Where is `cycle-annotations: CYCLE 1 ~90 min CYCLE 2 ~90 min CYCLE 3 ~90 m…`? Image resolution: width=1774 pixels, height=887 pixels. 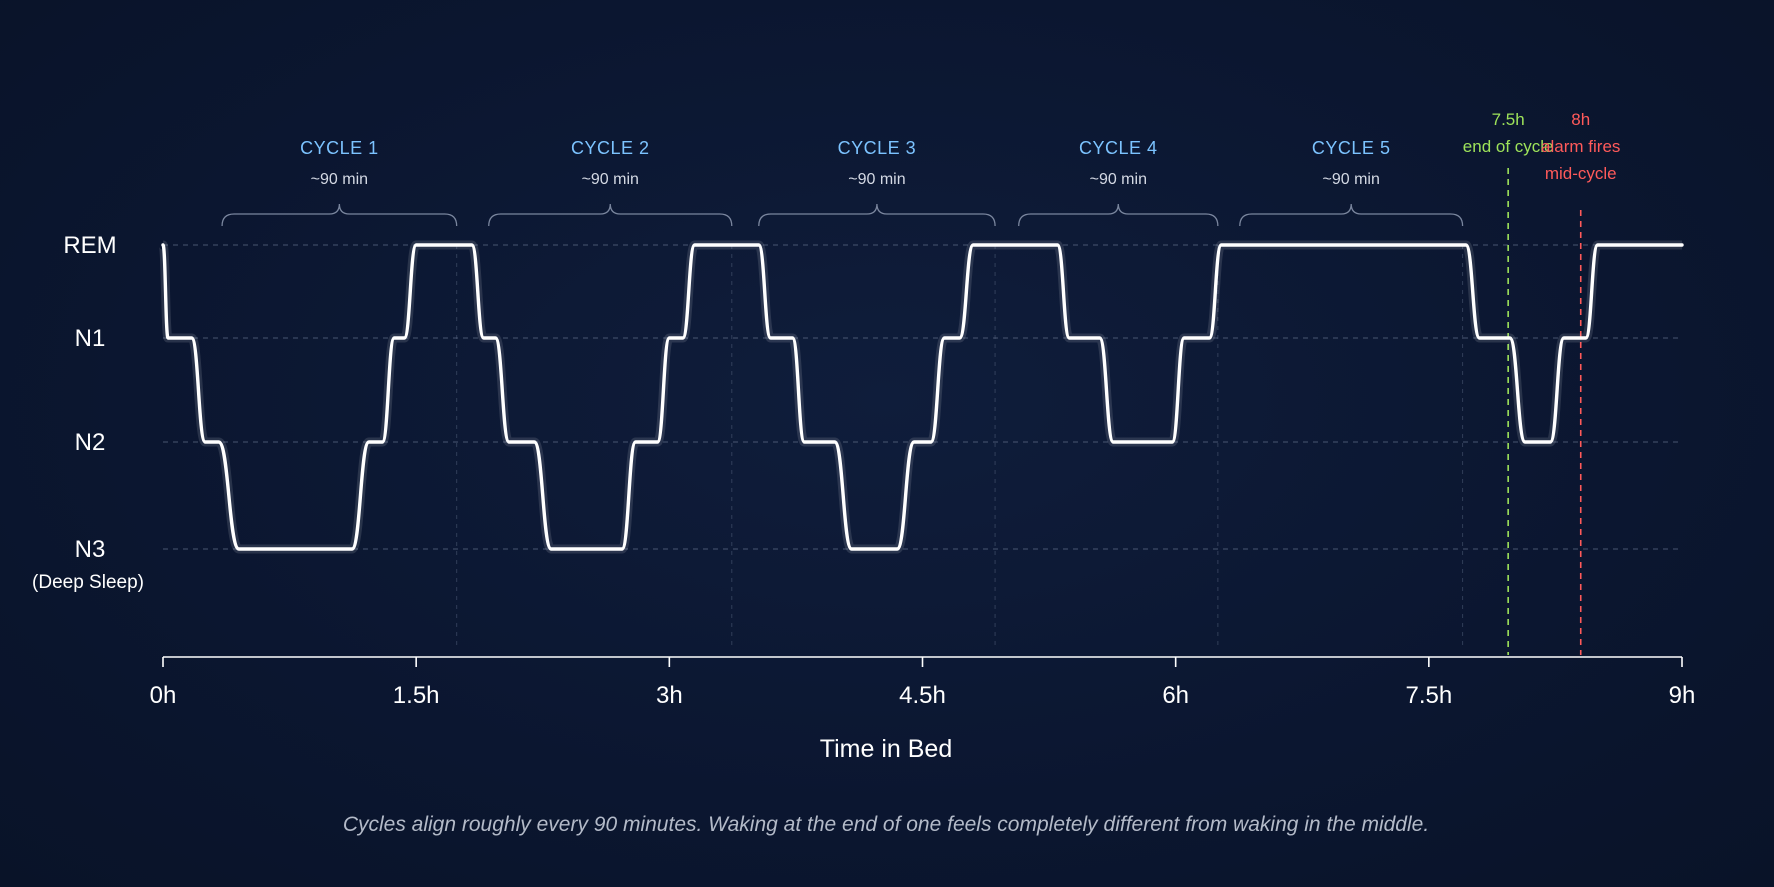 cycle-annotations: CYCLE 1 ~90 min CYCLE 2 ~90 min CYCLE 3 ~90 m… is located at coordinates (842, 182).